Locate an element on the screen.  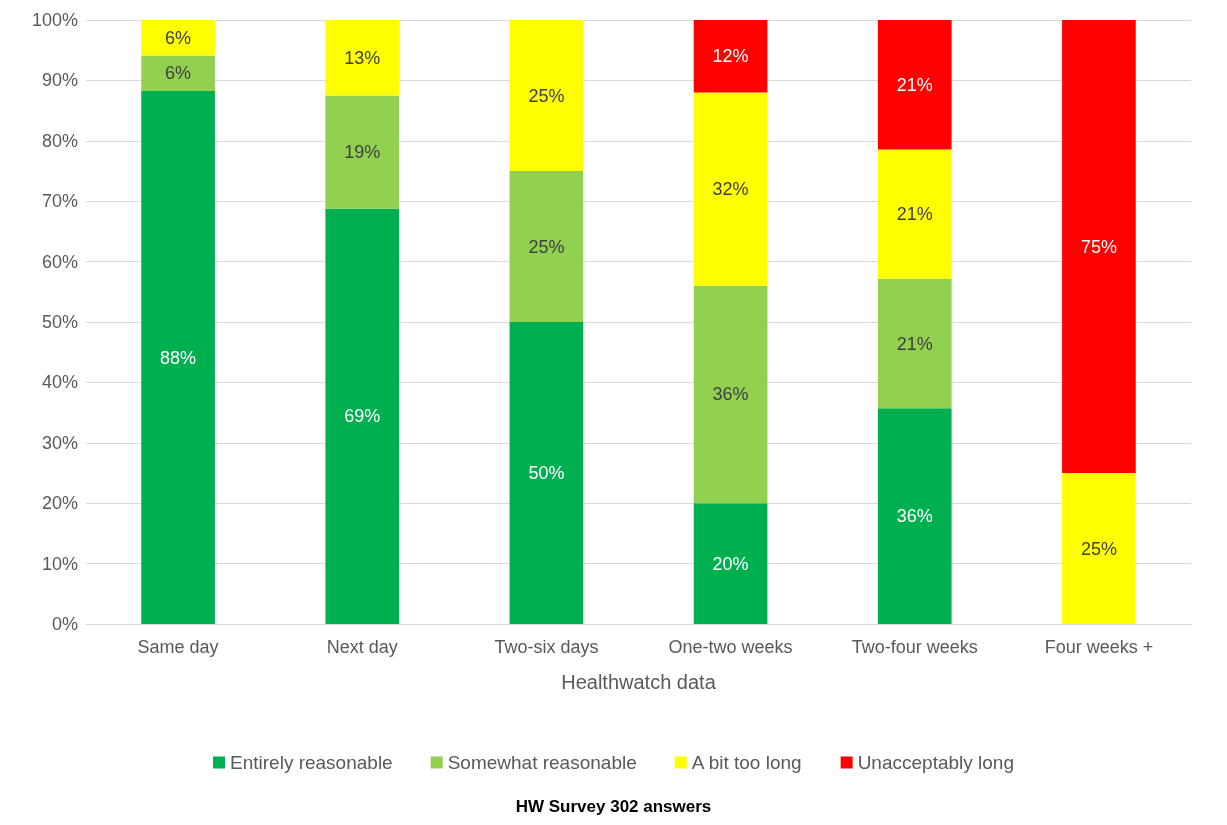
data-label: 69% is located at coordinates (362, 416).